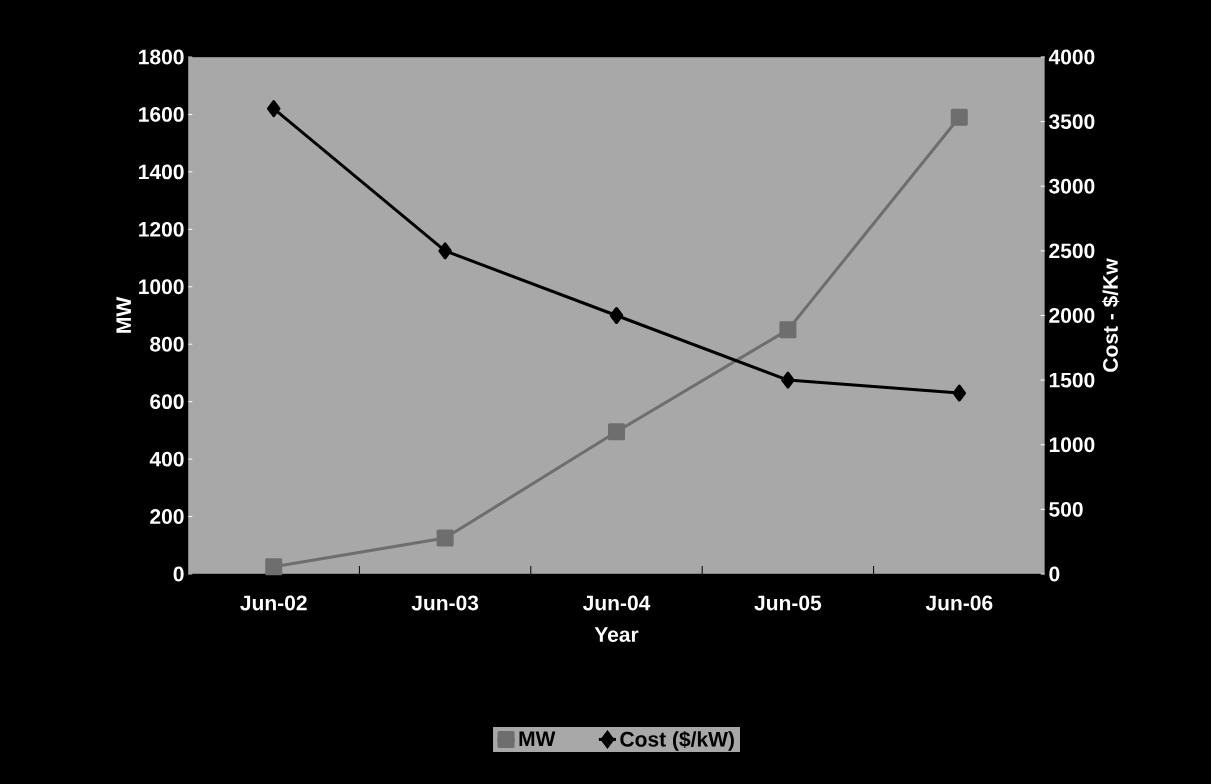 The height and width of the screenshot is (784, 1211). What do you see at coordinates (167, 402) in the screenshot?
I see `y-tick-label: 600` at bounding box center [167, 402].